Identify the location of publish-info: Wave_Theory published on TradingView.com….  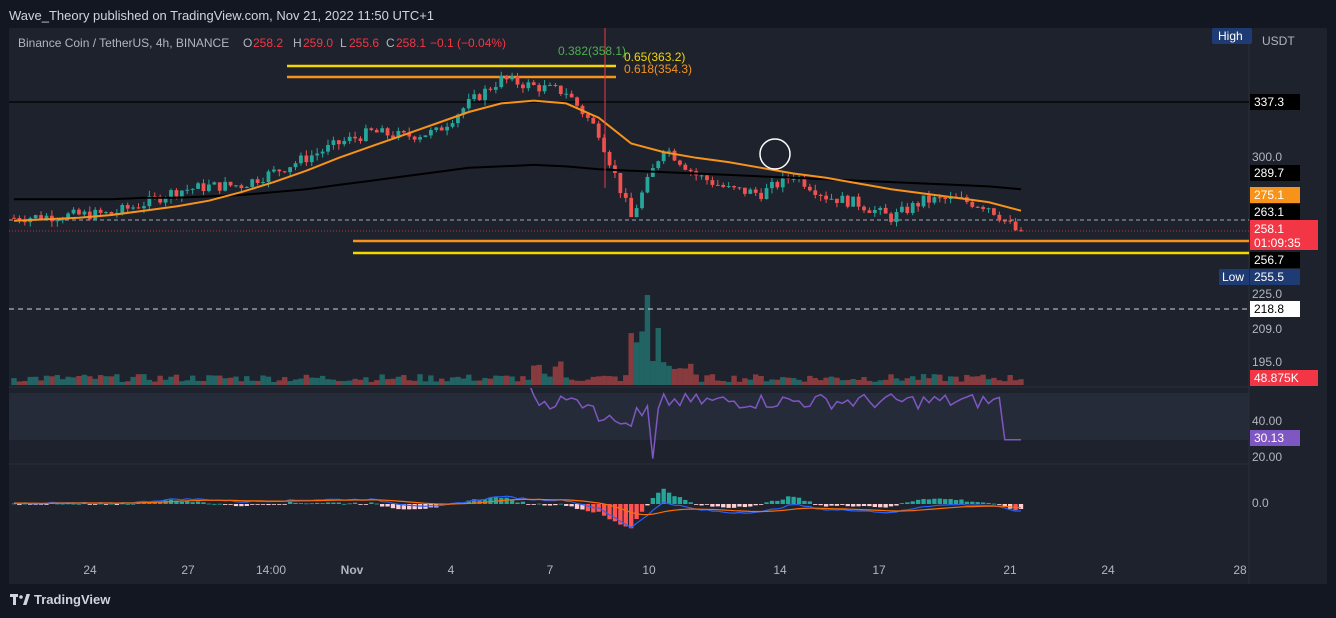
(222, 15).